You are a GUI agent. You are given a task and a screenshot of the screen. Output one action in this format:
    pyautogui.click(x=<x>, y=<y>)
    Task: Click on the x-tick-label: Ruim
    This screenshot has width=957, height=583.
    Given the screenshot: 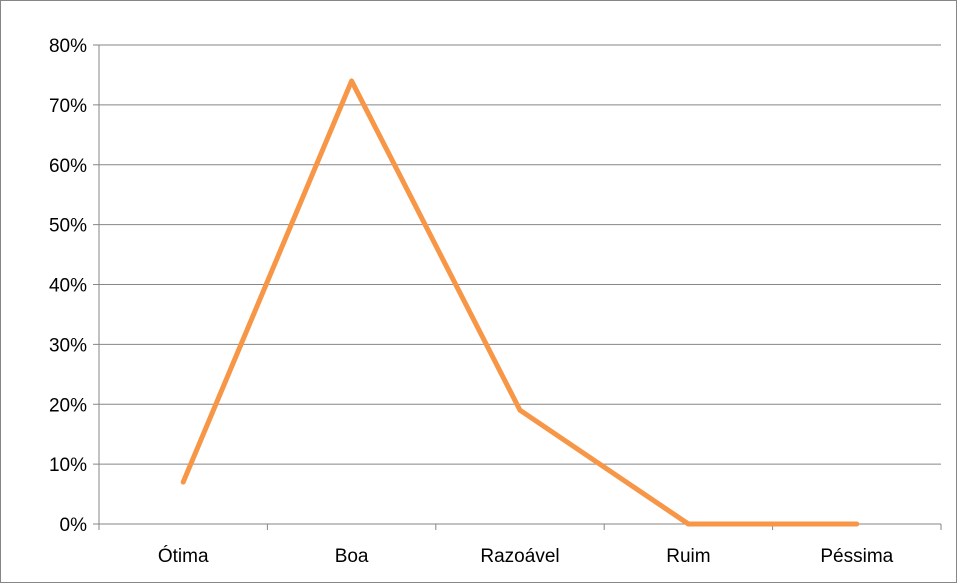 What is the action you would take?
    pyautogui.click(x=688, y=556)
    